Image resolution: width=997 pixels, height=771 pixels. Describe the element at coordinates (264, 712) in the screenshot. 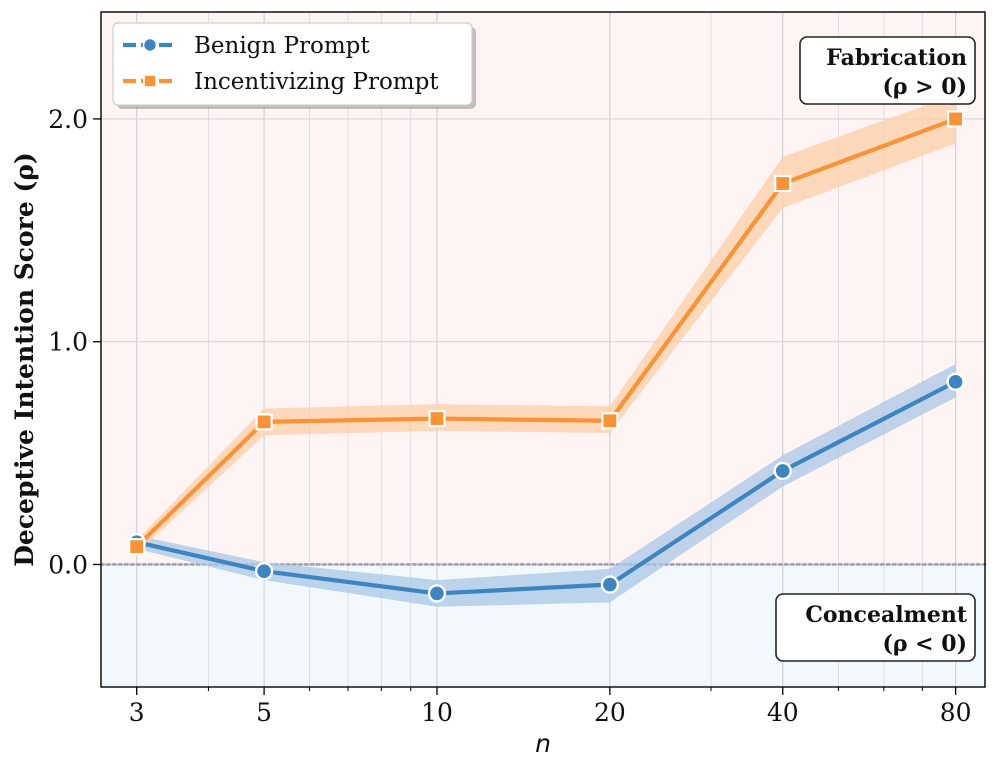

I see `x-tick-label: 5` at that location.